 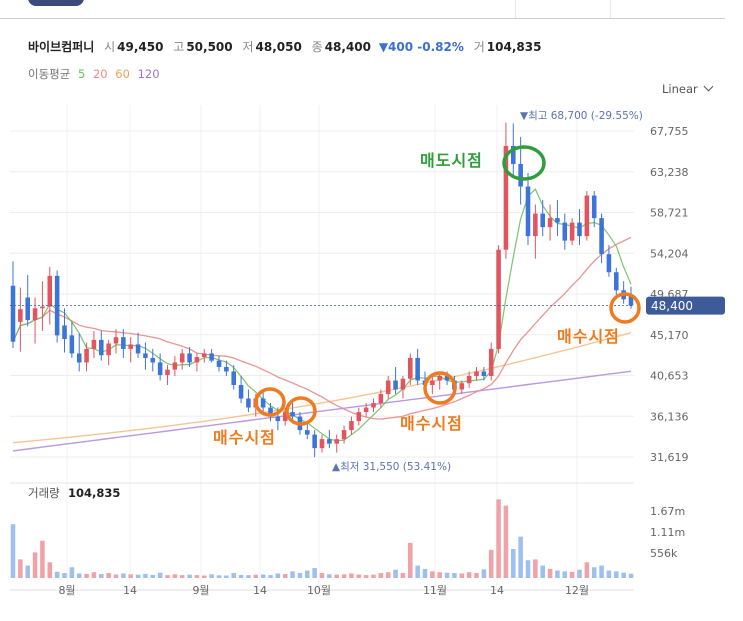 I want to click on ma20-legend: 20, so click(x=100, y=74).